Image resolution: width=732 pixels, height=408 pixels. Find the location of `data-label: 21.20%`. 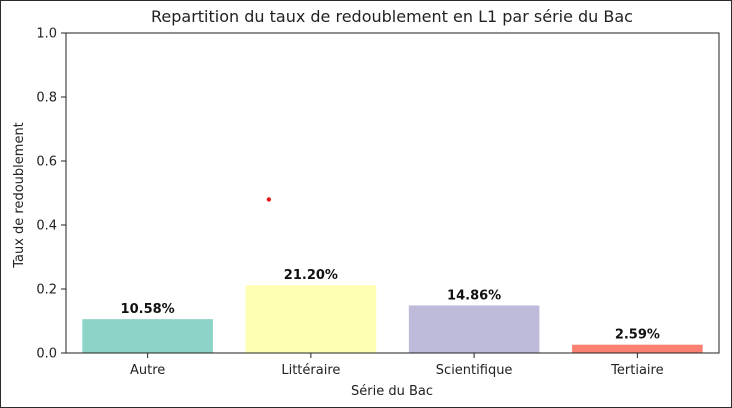

data-label: 21.20% is located at coordinates (311, 275).